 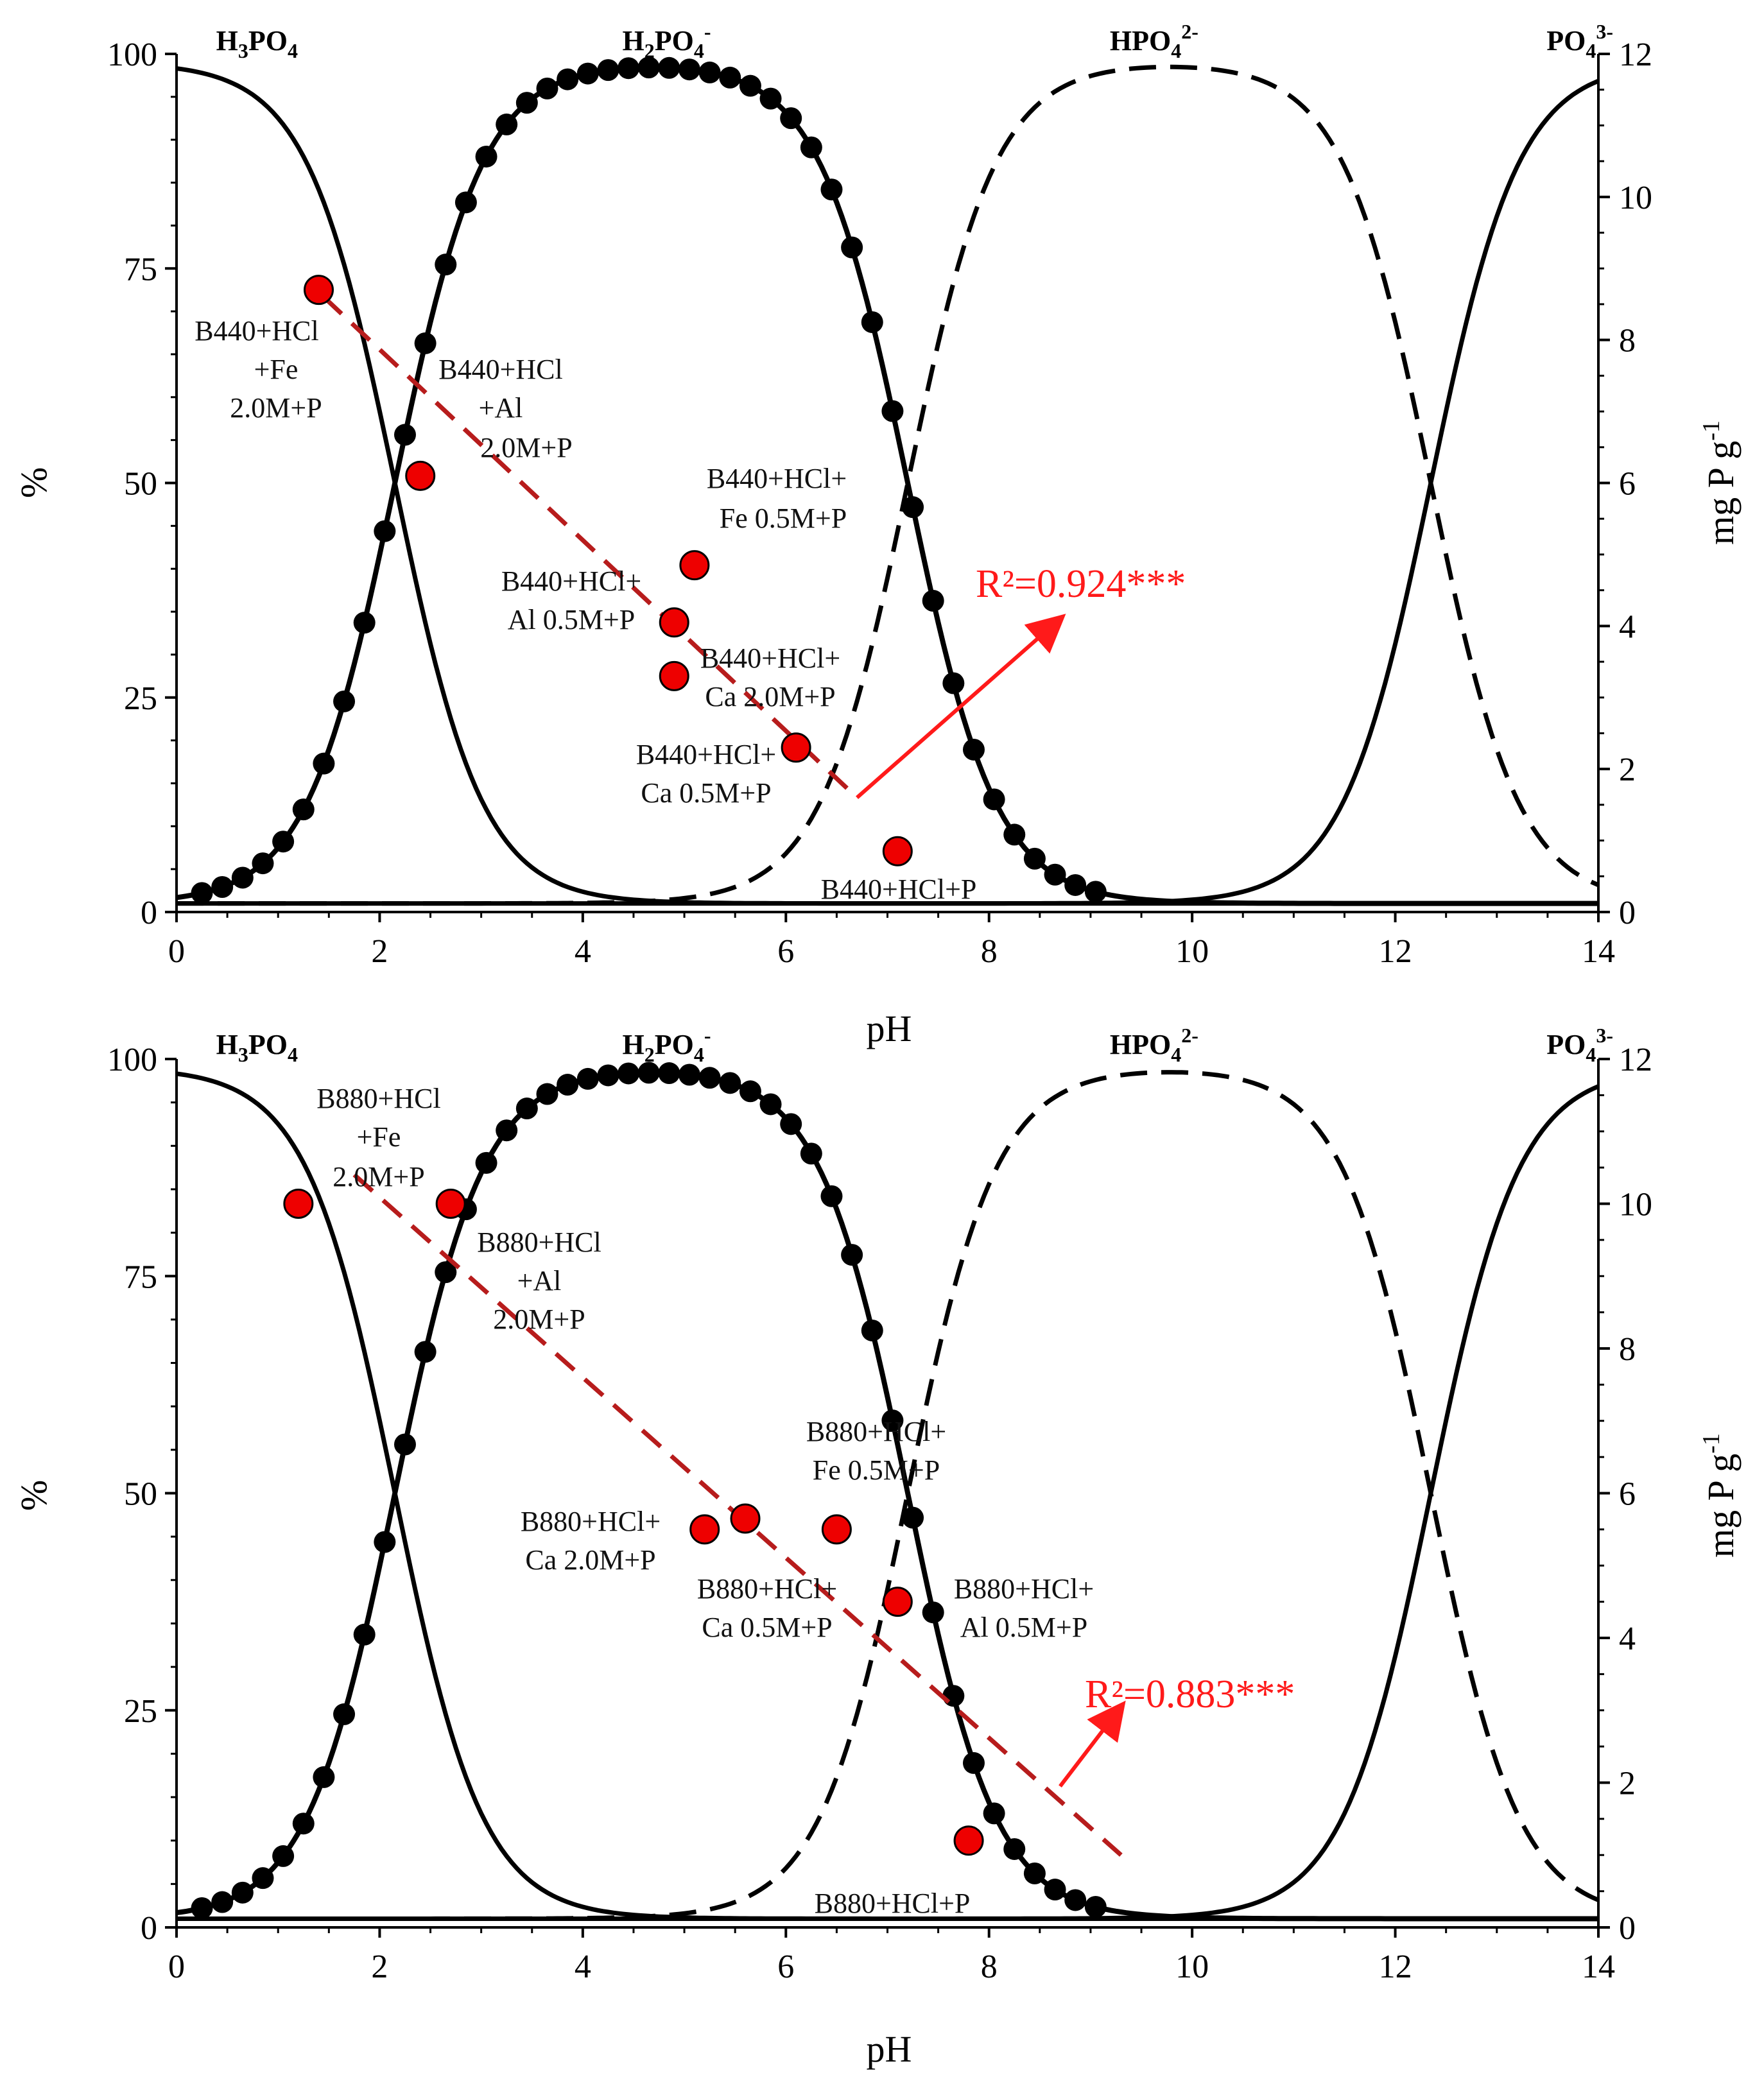 I want to click on point-label: +Al, so click(x=501, y=408).